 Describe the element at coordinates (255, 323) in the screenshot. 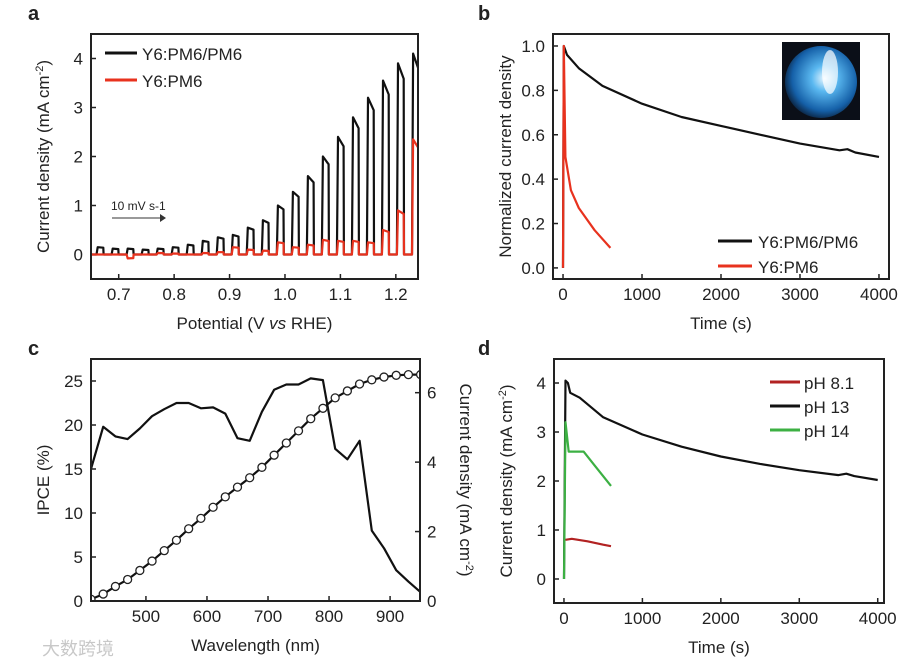

I see `x-axis-label: Potential (V vs RHE)` at that location.